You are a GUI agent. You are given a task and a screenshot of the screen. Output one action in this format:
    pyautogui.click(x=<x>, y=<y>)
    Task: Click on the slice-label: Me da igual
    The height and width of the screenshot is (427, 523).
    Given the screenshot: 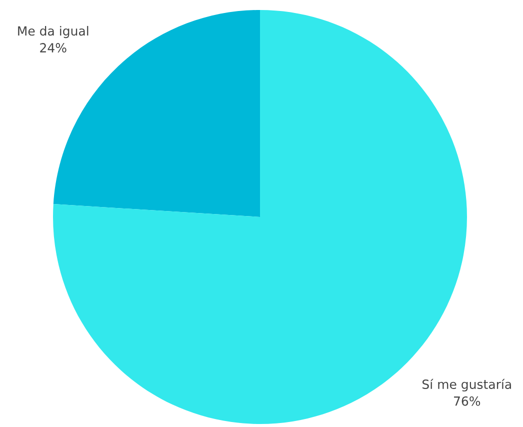 What is the action you would take?
    pyautogui.click(x=53, y=32)
    